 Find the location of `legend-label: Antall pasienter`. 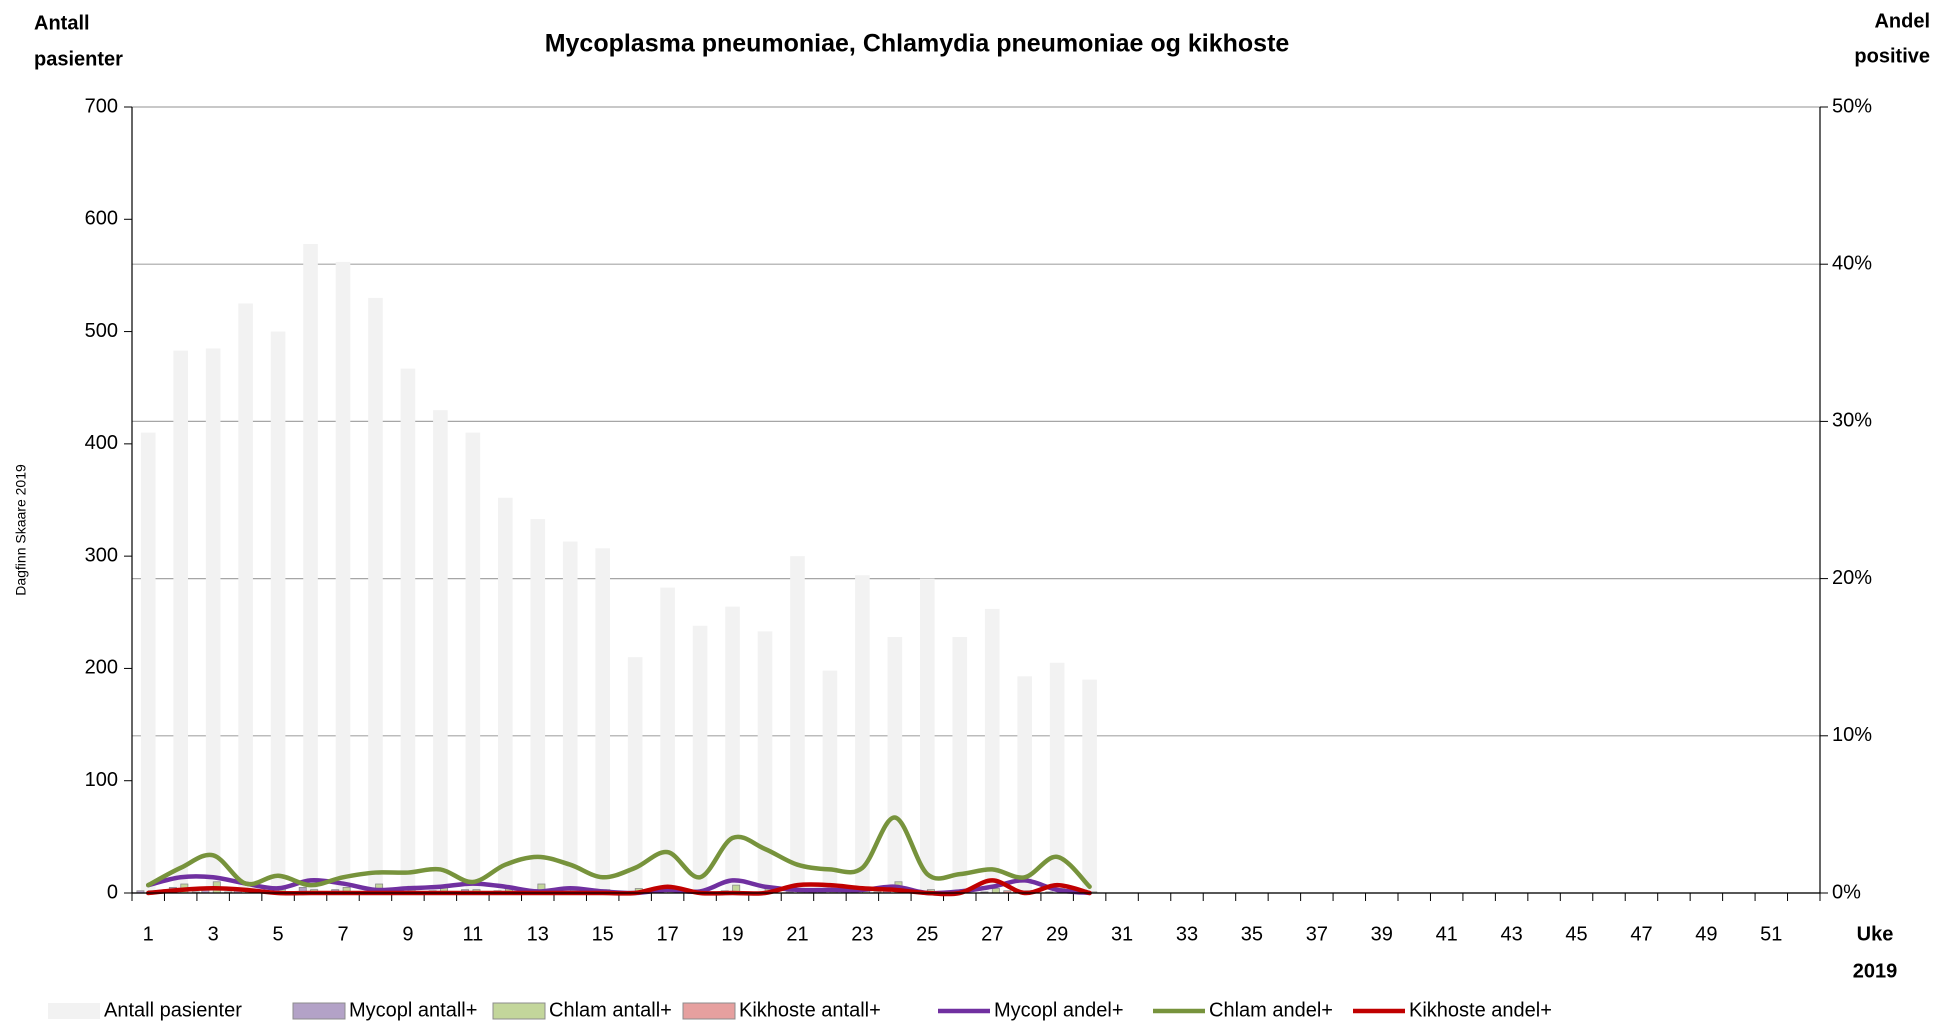

legend-label: Antall pasienter is located at coordinates (173, 1010).